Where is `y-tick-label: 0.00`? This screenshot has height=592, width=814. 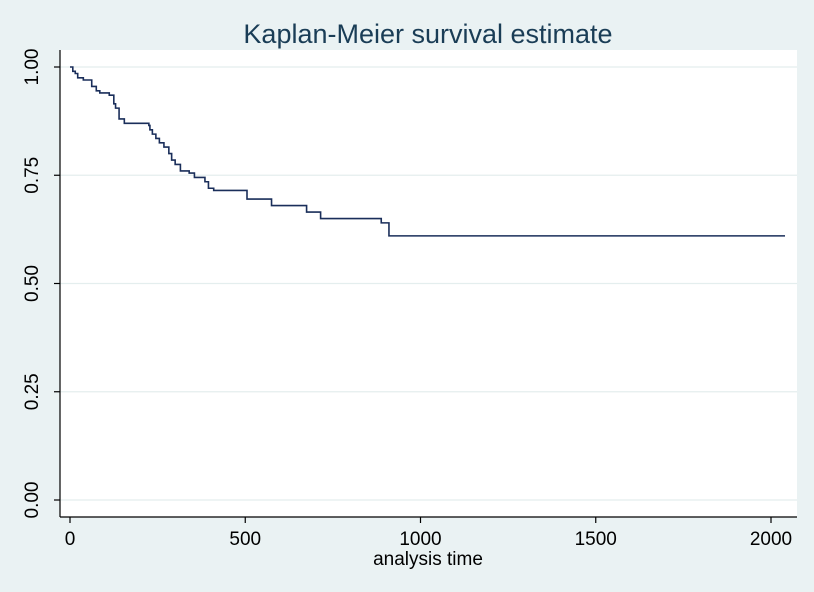
y-tick-label: 0.00 is located at coordinates (32, 500).